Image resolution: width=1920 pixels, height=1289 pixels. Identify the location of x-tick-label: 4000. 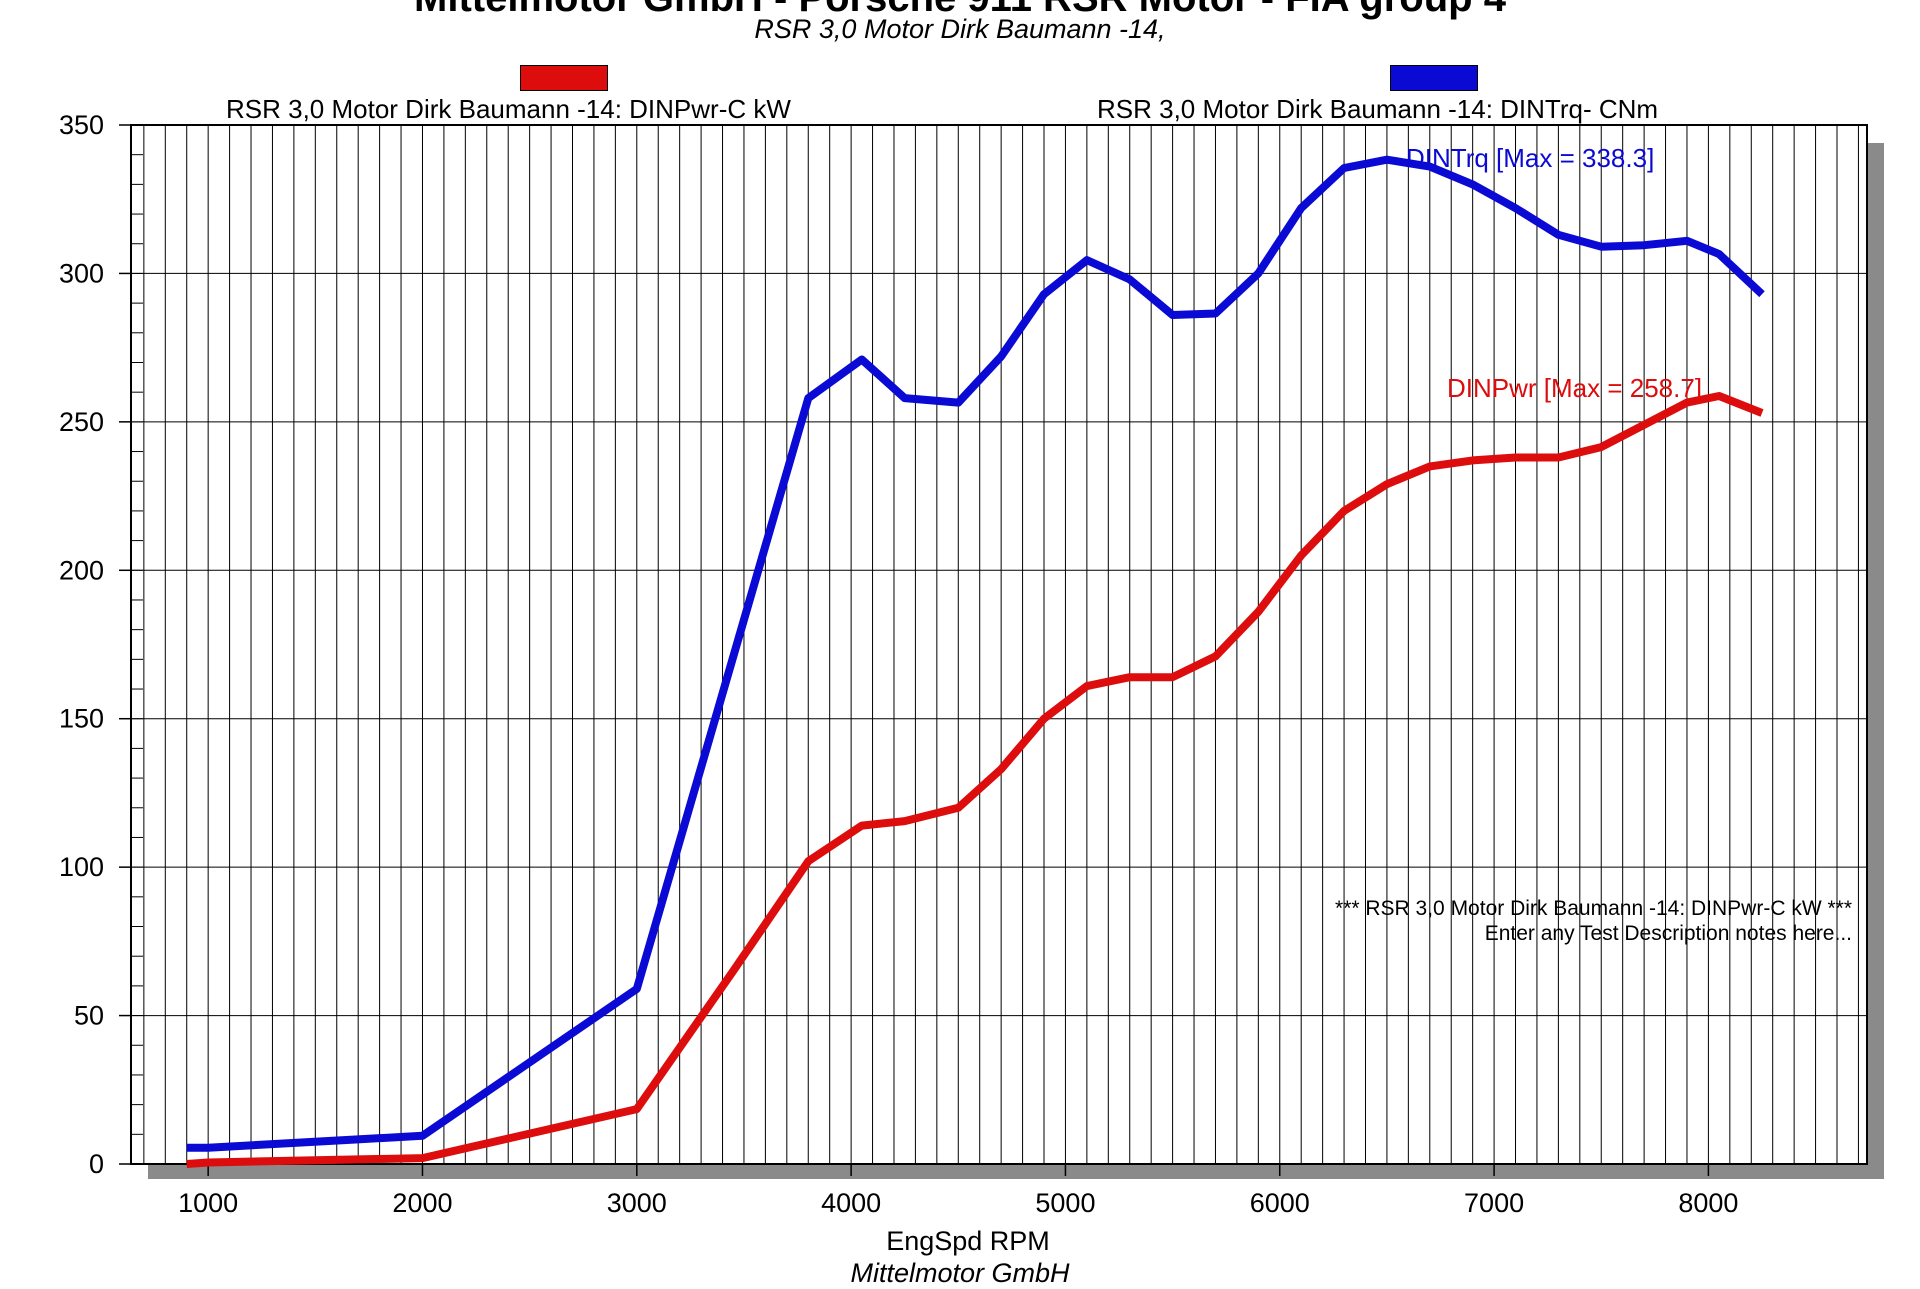
(851, 1203).